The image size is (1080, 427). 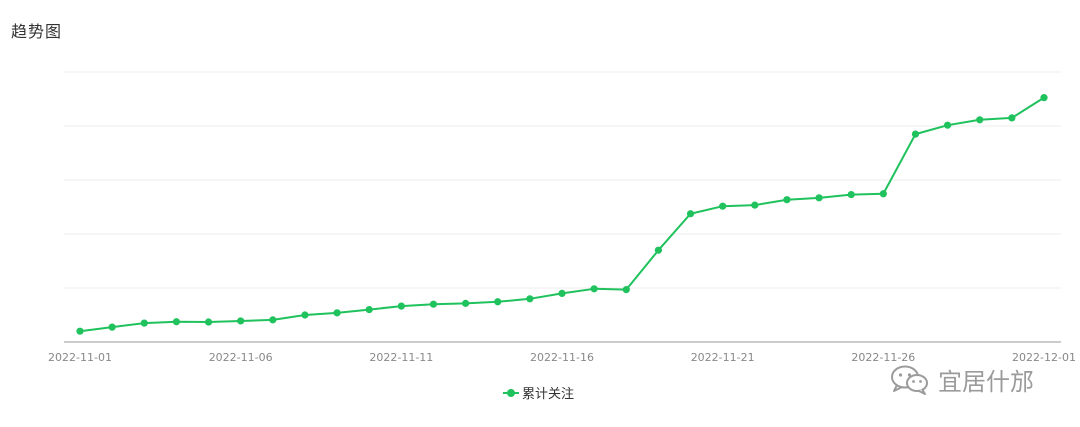 I want to click on x-tick-label: 2022-11-01, so click(x=80, y=357).